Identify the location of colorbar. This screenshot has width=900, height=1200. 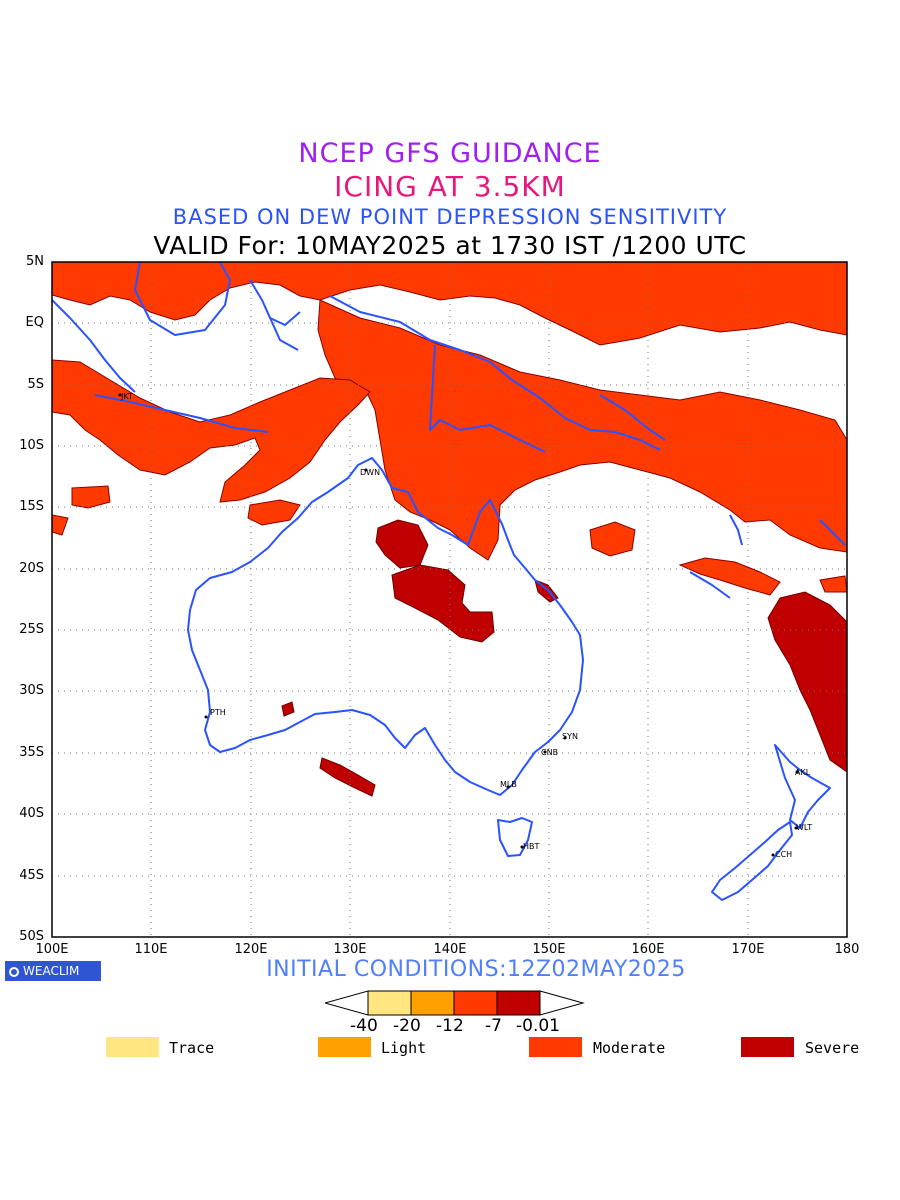
(455, 1003).